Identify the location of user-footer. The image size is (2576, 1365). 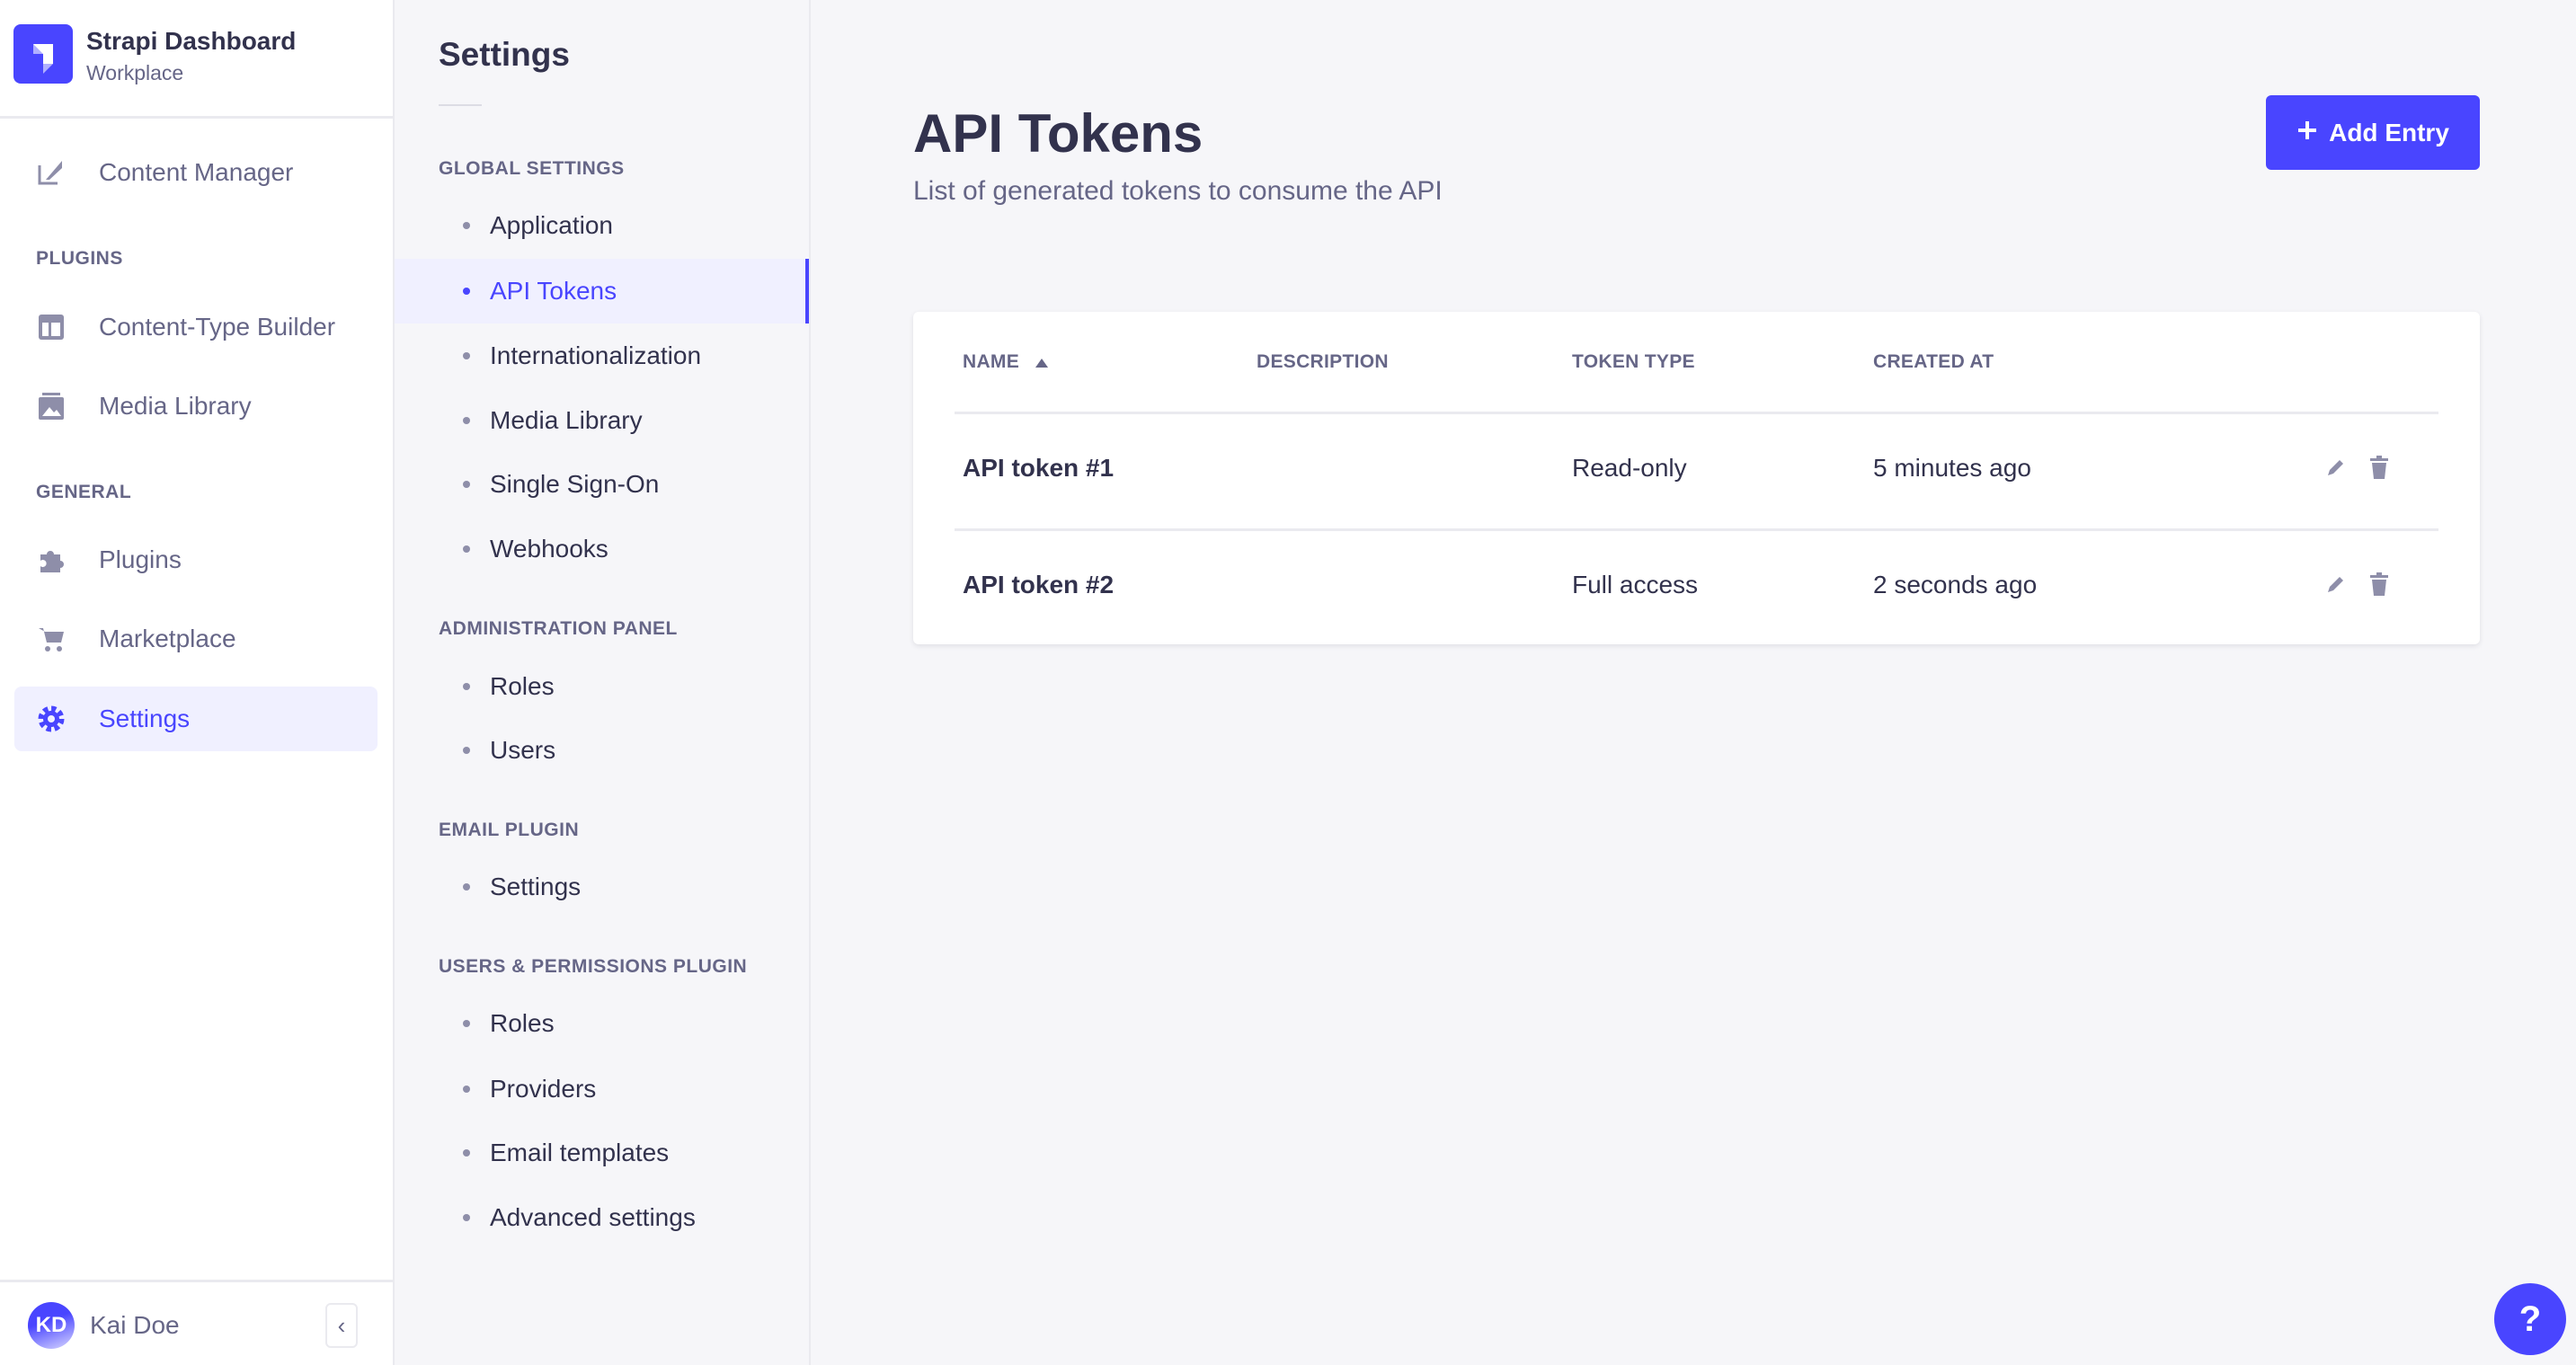
(196, 1322).